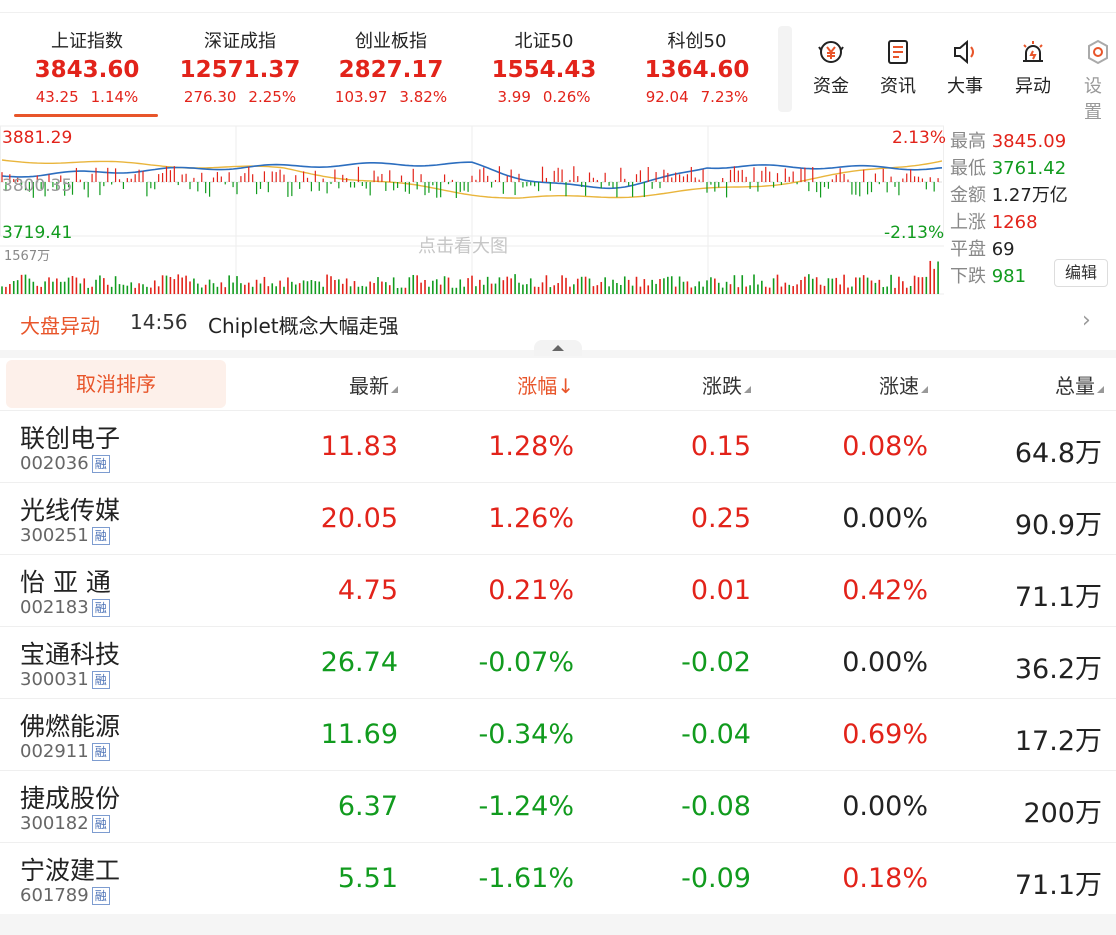 This screenshot has width=1116, height=935. What do you see at coordinates (65, 535) in the screenshot?
I see `stock-code: 300251 融` at bounding box center [65, 535].